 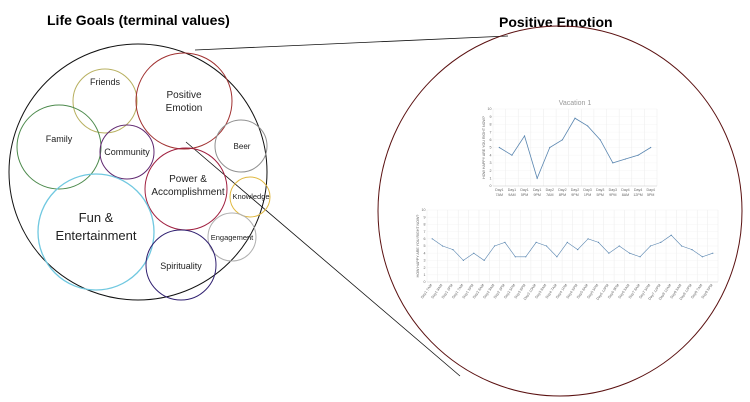 I want to click on community-label: Community, so click(x=127, y=152).